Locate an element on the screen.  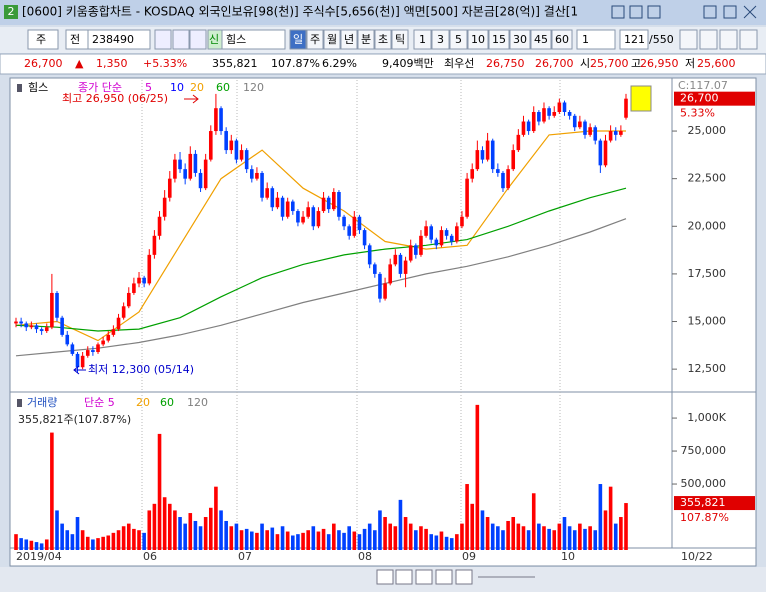
minimize is located at coordinates (710, 12).